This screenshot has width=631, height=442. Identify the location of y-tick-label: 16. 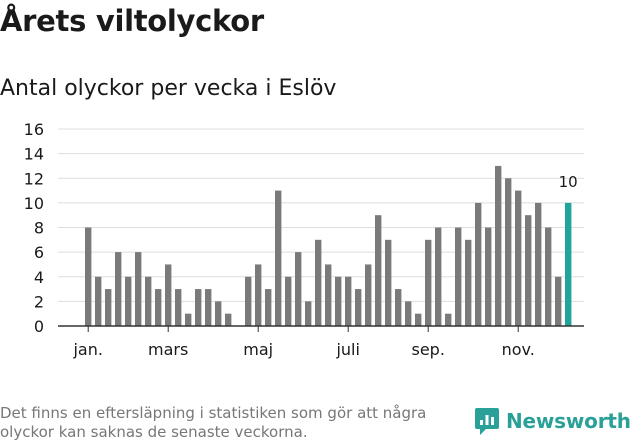
(34, 129).